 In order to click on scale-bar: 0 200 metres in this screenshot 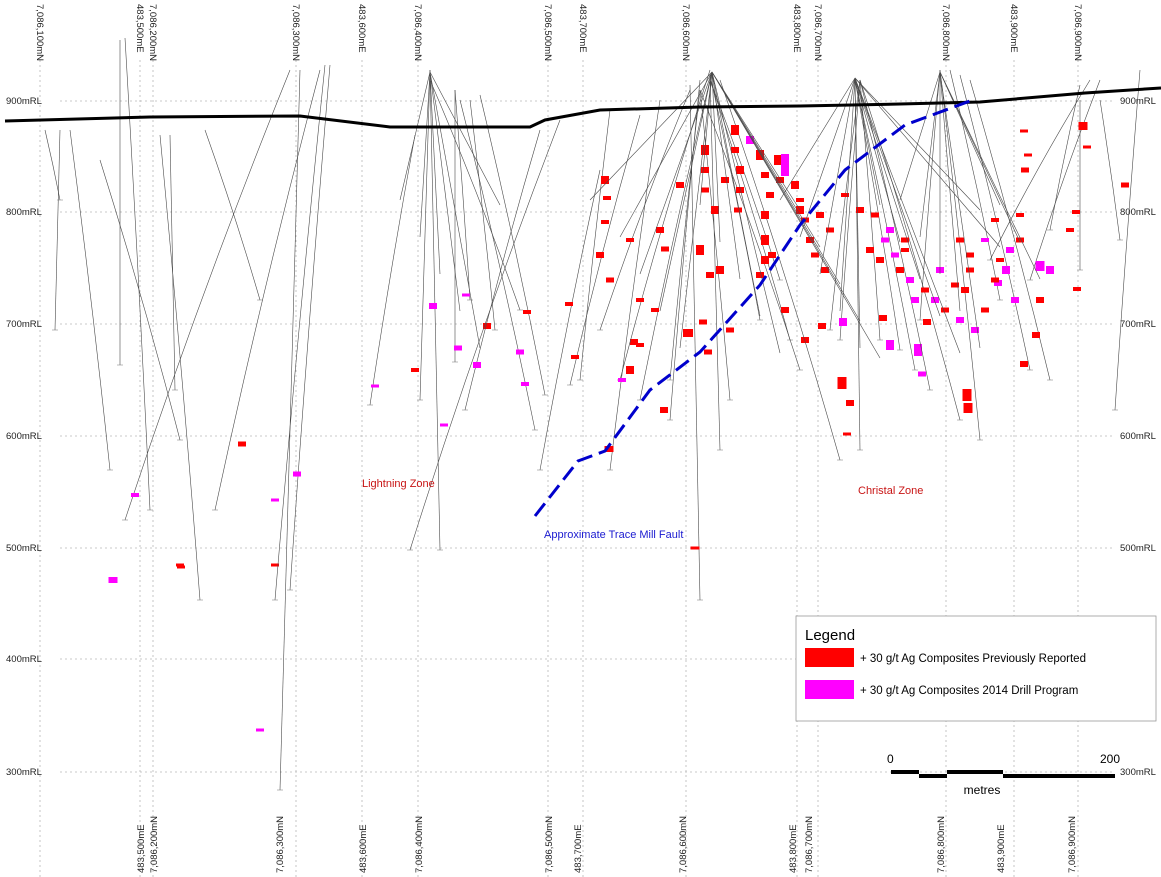, I will do `click(1003, 774)`.